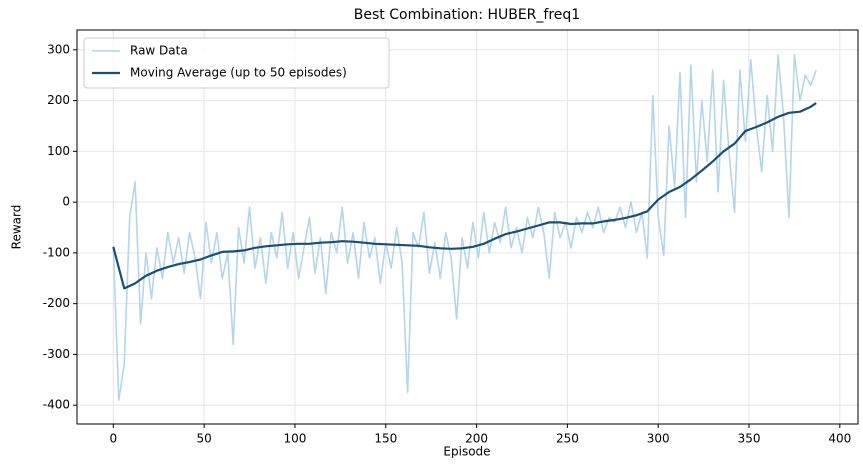  Describe the element at coordinates (466, 452) in the screenshot. I see `x-axis-label: Episode` at that location.